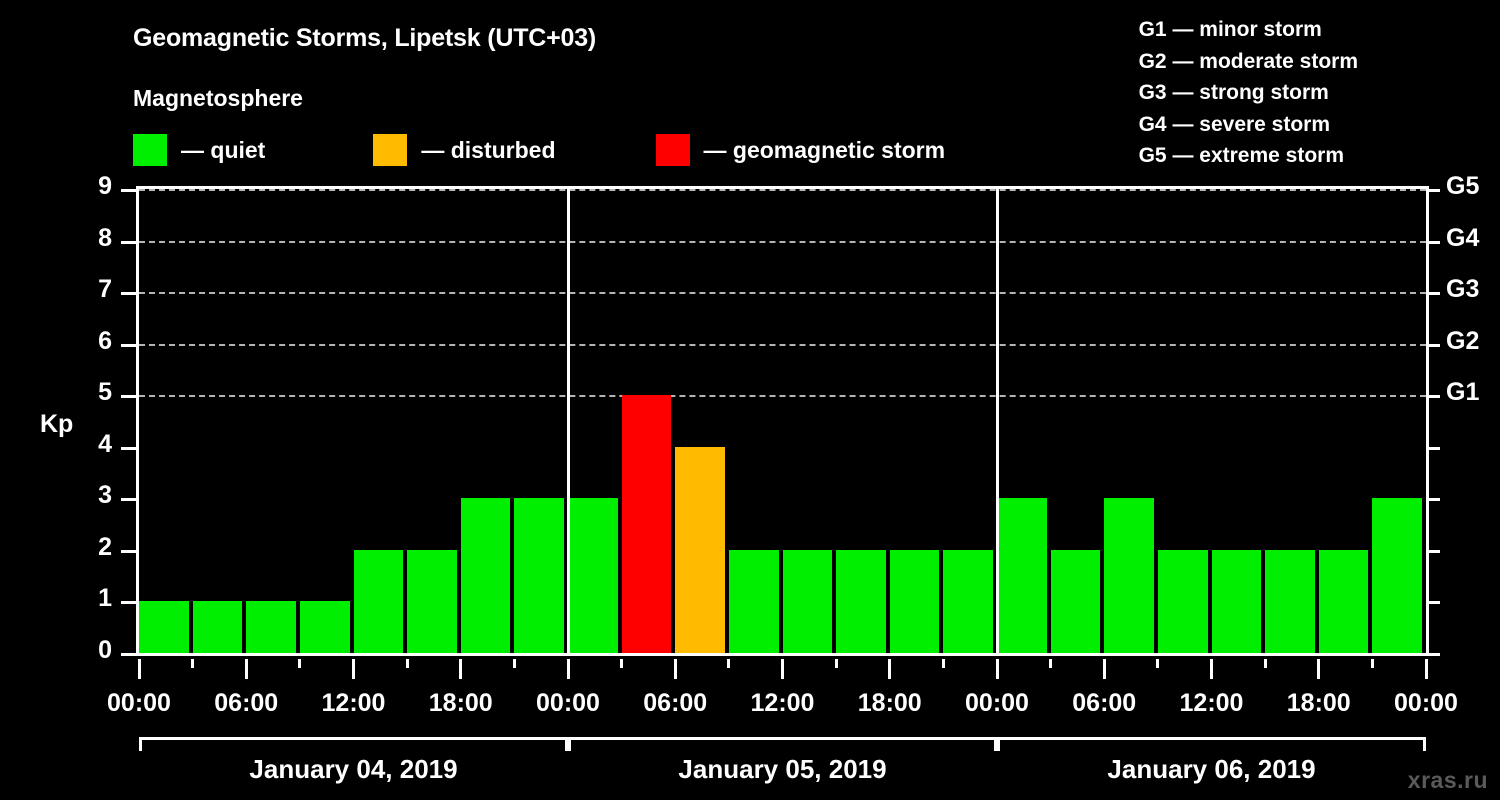  What do you see at coordinates (390, 150) in the screenshot?
I see `legend-swatch-disturbed` at bounding box center [390, 150].